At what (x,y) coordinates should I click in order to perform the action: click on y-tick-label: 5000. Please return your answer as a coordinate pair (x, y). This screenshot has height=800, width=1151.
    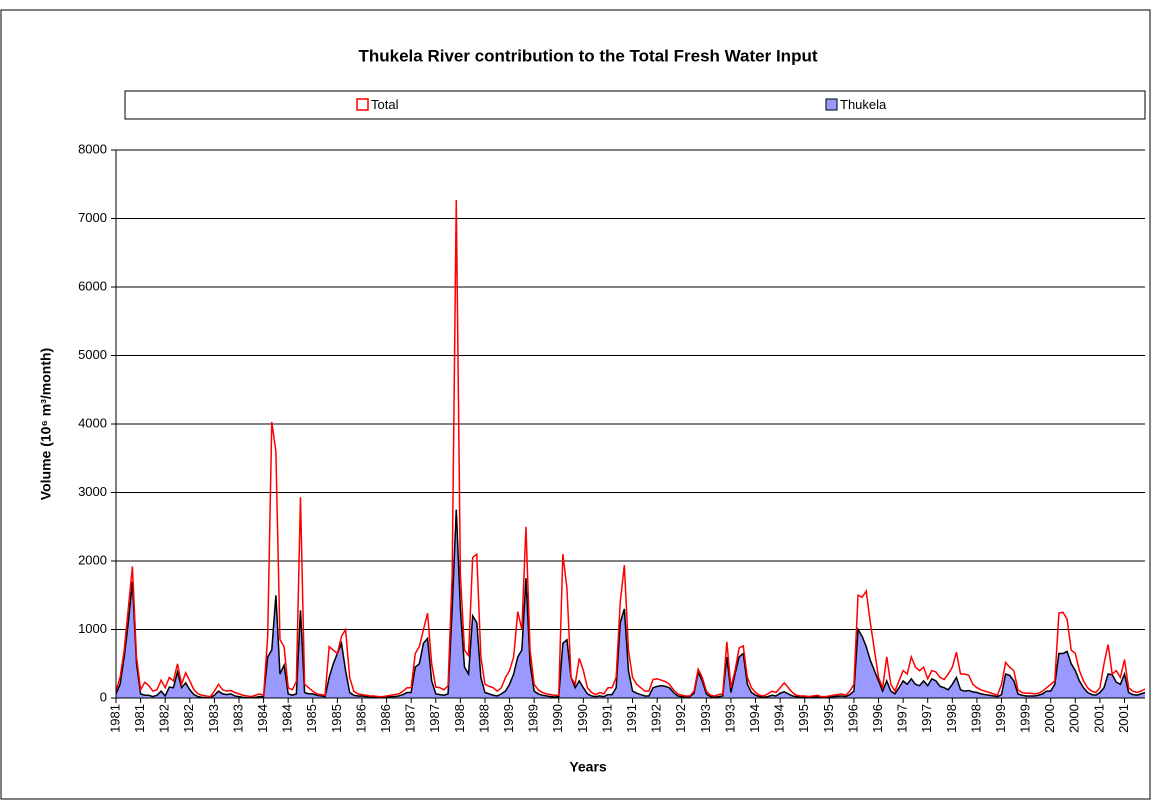
    Looking at the image, I should click on (92, 354).